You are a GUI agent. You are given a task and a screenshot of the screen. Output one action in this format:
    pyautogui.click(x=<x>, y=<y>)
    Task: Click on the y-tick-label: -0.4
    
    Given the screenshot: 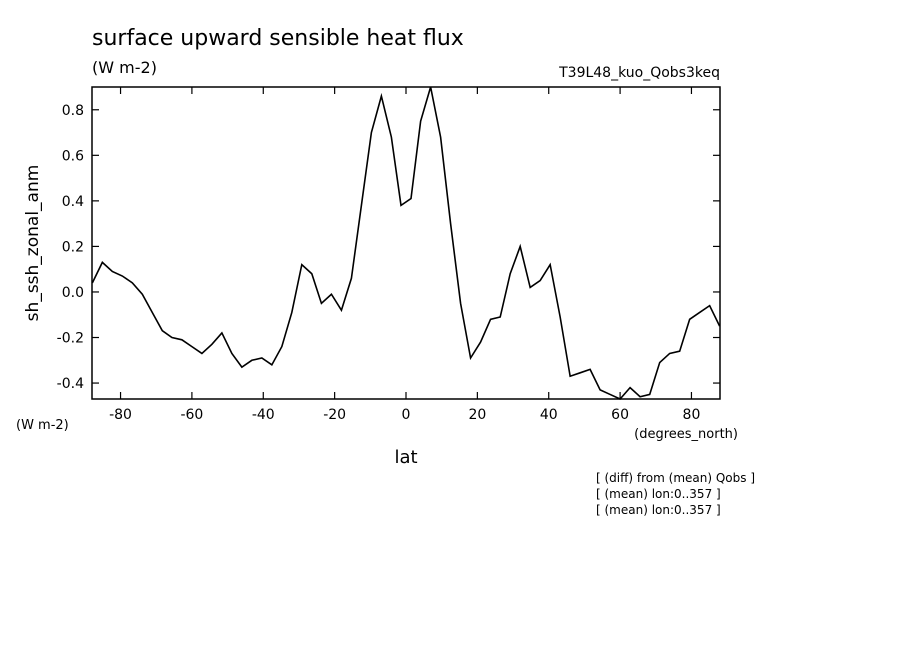 What is the action you would take?
    pyautogui.click(x=70, y=384)
    